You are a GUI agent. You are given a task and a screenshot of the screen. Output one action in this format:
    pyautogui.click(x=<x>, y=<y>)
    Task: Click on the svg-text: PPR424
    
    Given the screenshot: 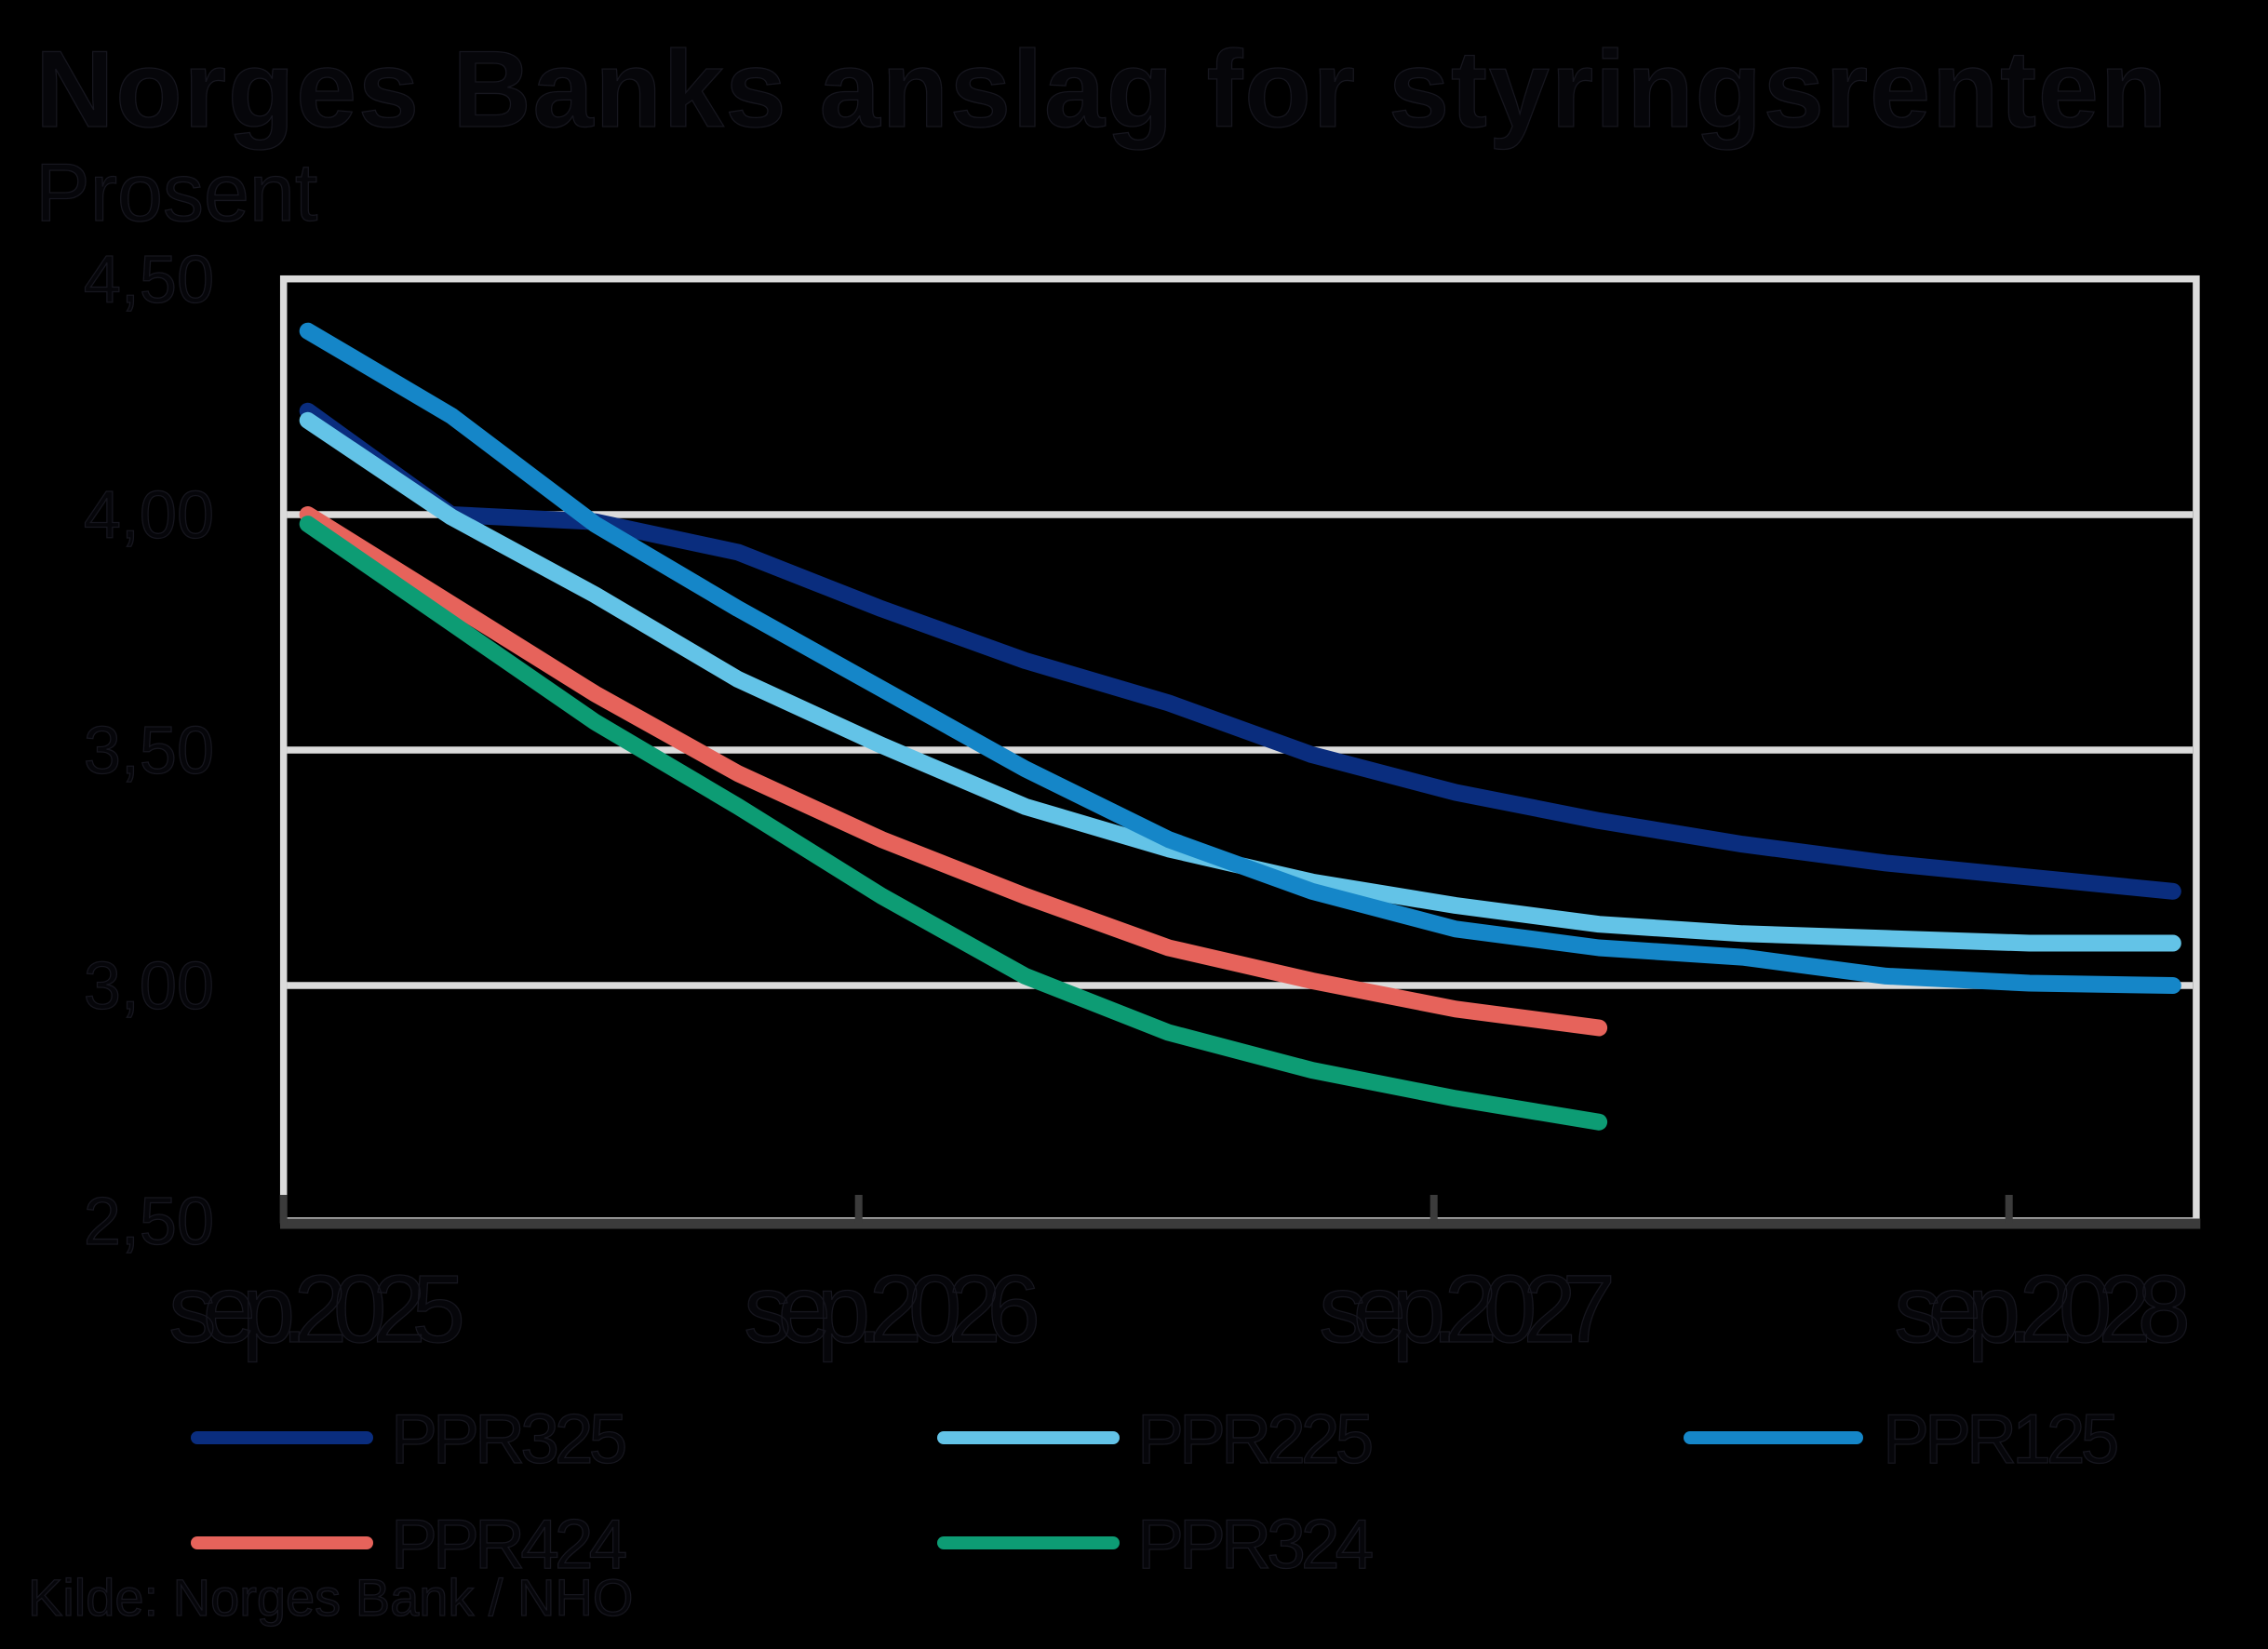 What is the action you would take?
    pyautogui.click(x=508, y=1544)
    